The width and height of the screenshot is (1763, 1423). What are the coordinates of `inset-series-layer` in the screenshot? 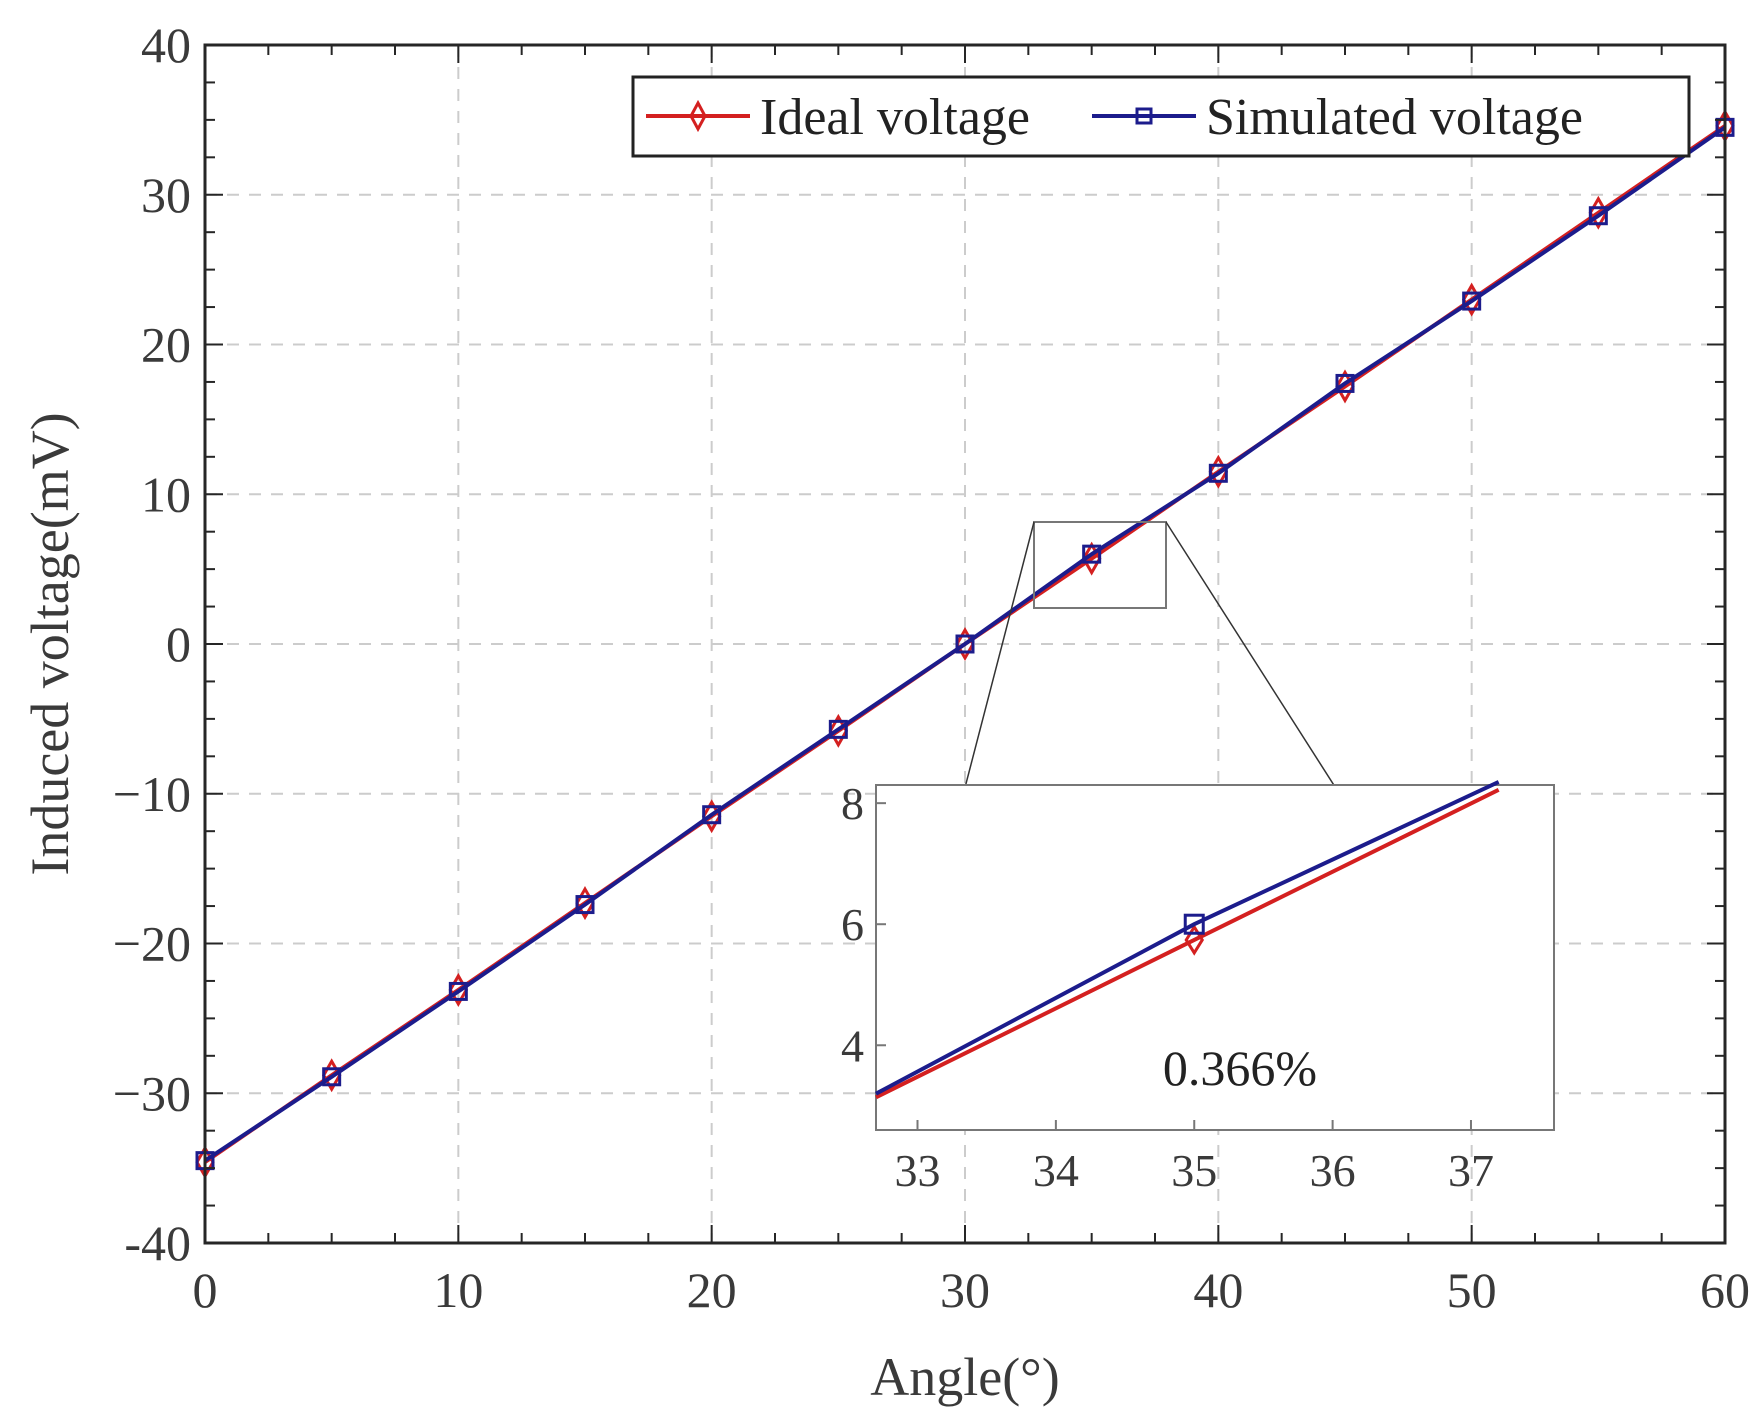 It's located at (1187, 940).